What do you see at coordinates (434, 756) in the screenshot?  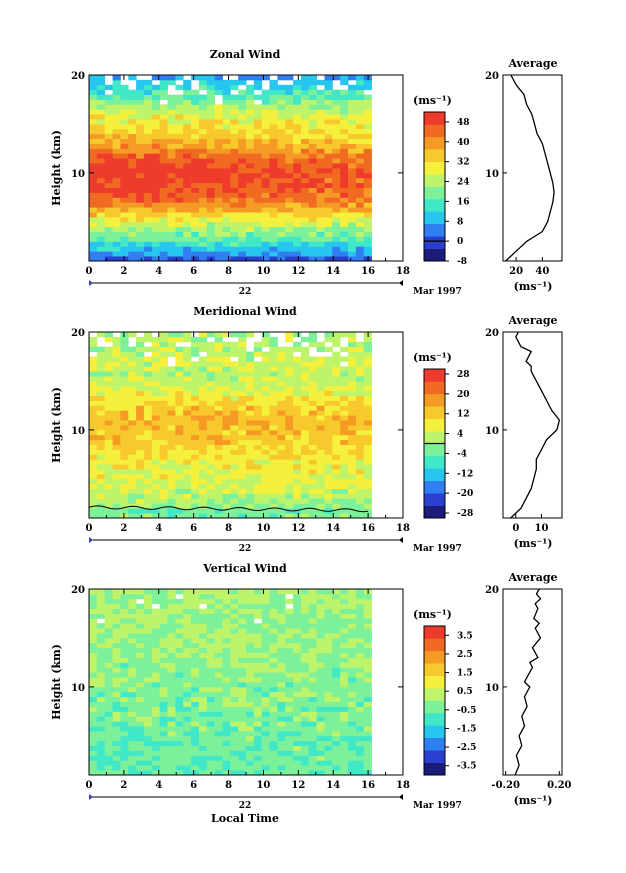 I see `colorbar-swatch` at bounding box center [434, 756].